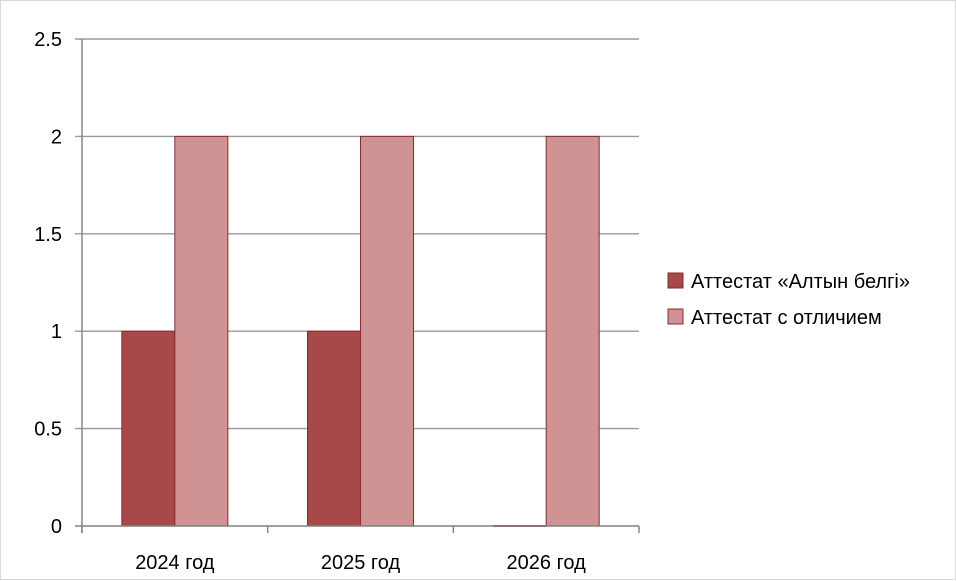 This screenshot has height=581, width=956. What do you see at coordinates (48, 283) in the screenshot?
I see `y-tick-labels: 0 0.5 1 1.5 2 2.5` at bounding box center [48, 283].